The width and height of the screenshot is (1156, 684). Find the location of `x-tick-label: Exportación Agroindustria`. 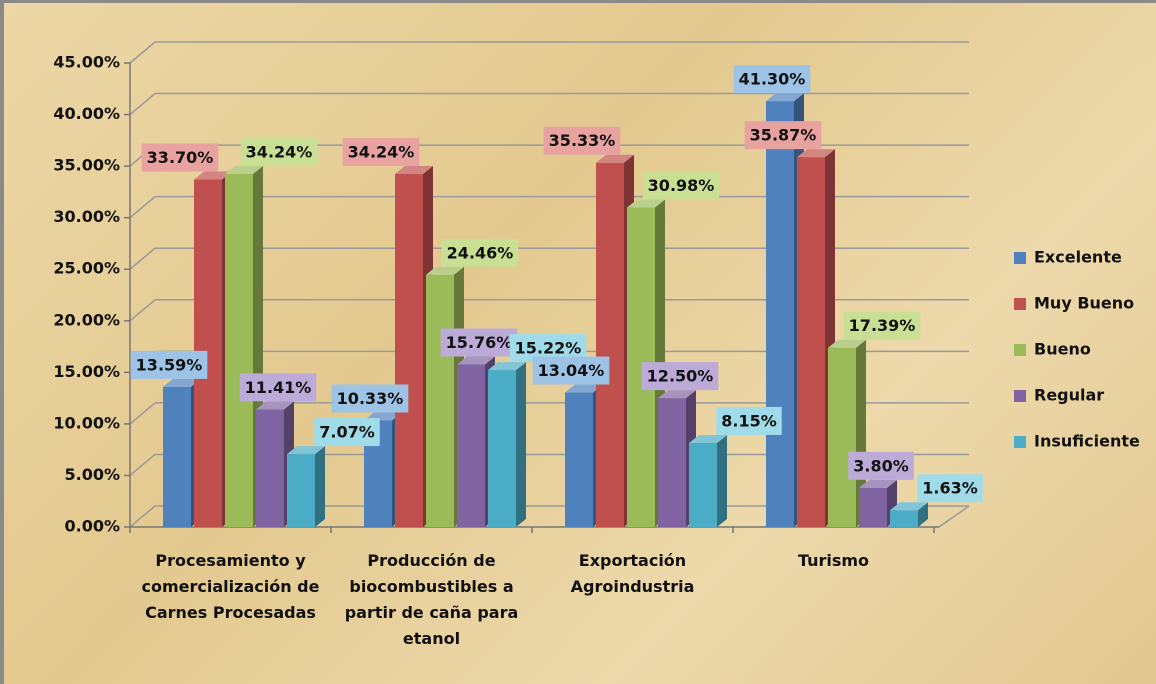

x-tick-label: Exportación Agroindustria is located at coordinates (632, 573).